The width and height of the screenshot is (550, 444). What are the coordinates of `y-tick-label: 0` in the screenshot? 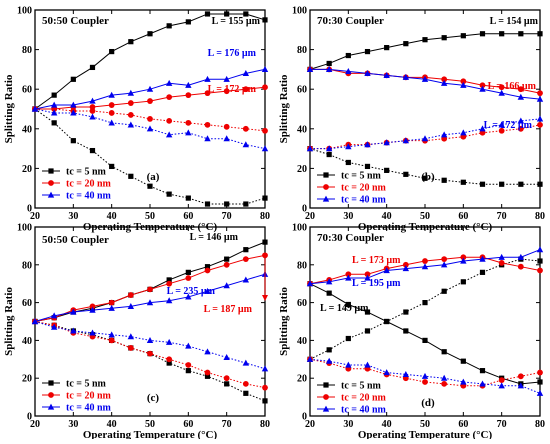 It's located at (29, 209).